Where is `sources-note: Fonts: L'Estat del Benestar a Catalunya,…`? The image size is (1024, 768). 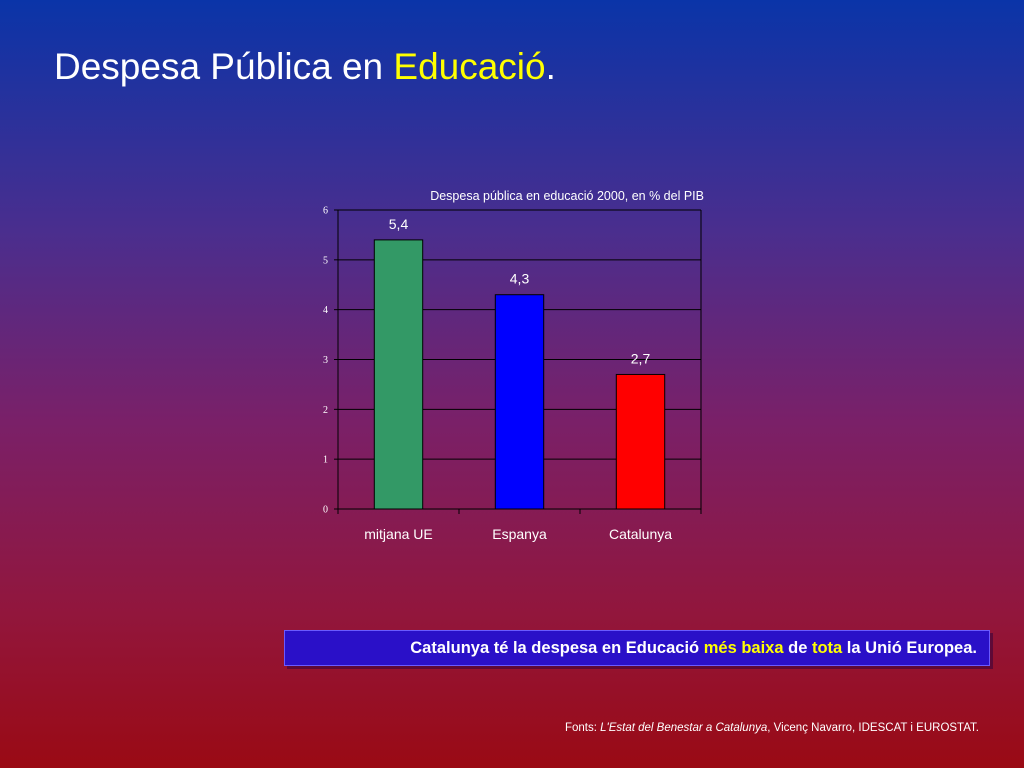
sources-note: Fonts: L'Estat del Benestar a Catalunya,… is located at coordinates (772, 728).